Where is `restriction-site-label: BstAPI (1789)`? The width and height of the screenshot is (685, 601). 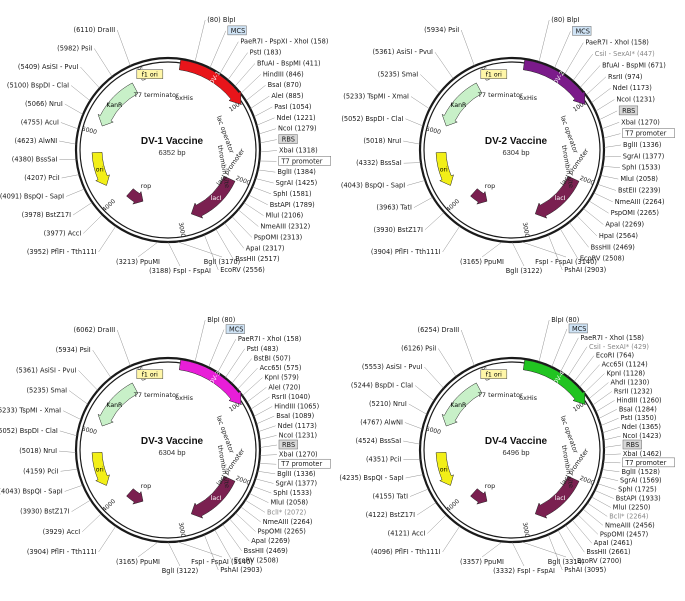
restriction-site-label: BstAPI (1789) is located at coordinates (292, 205).